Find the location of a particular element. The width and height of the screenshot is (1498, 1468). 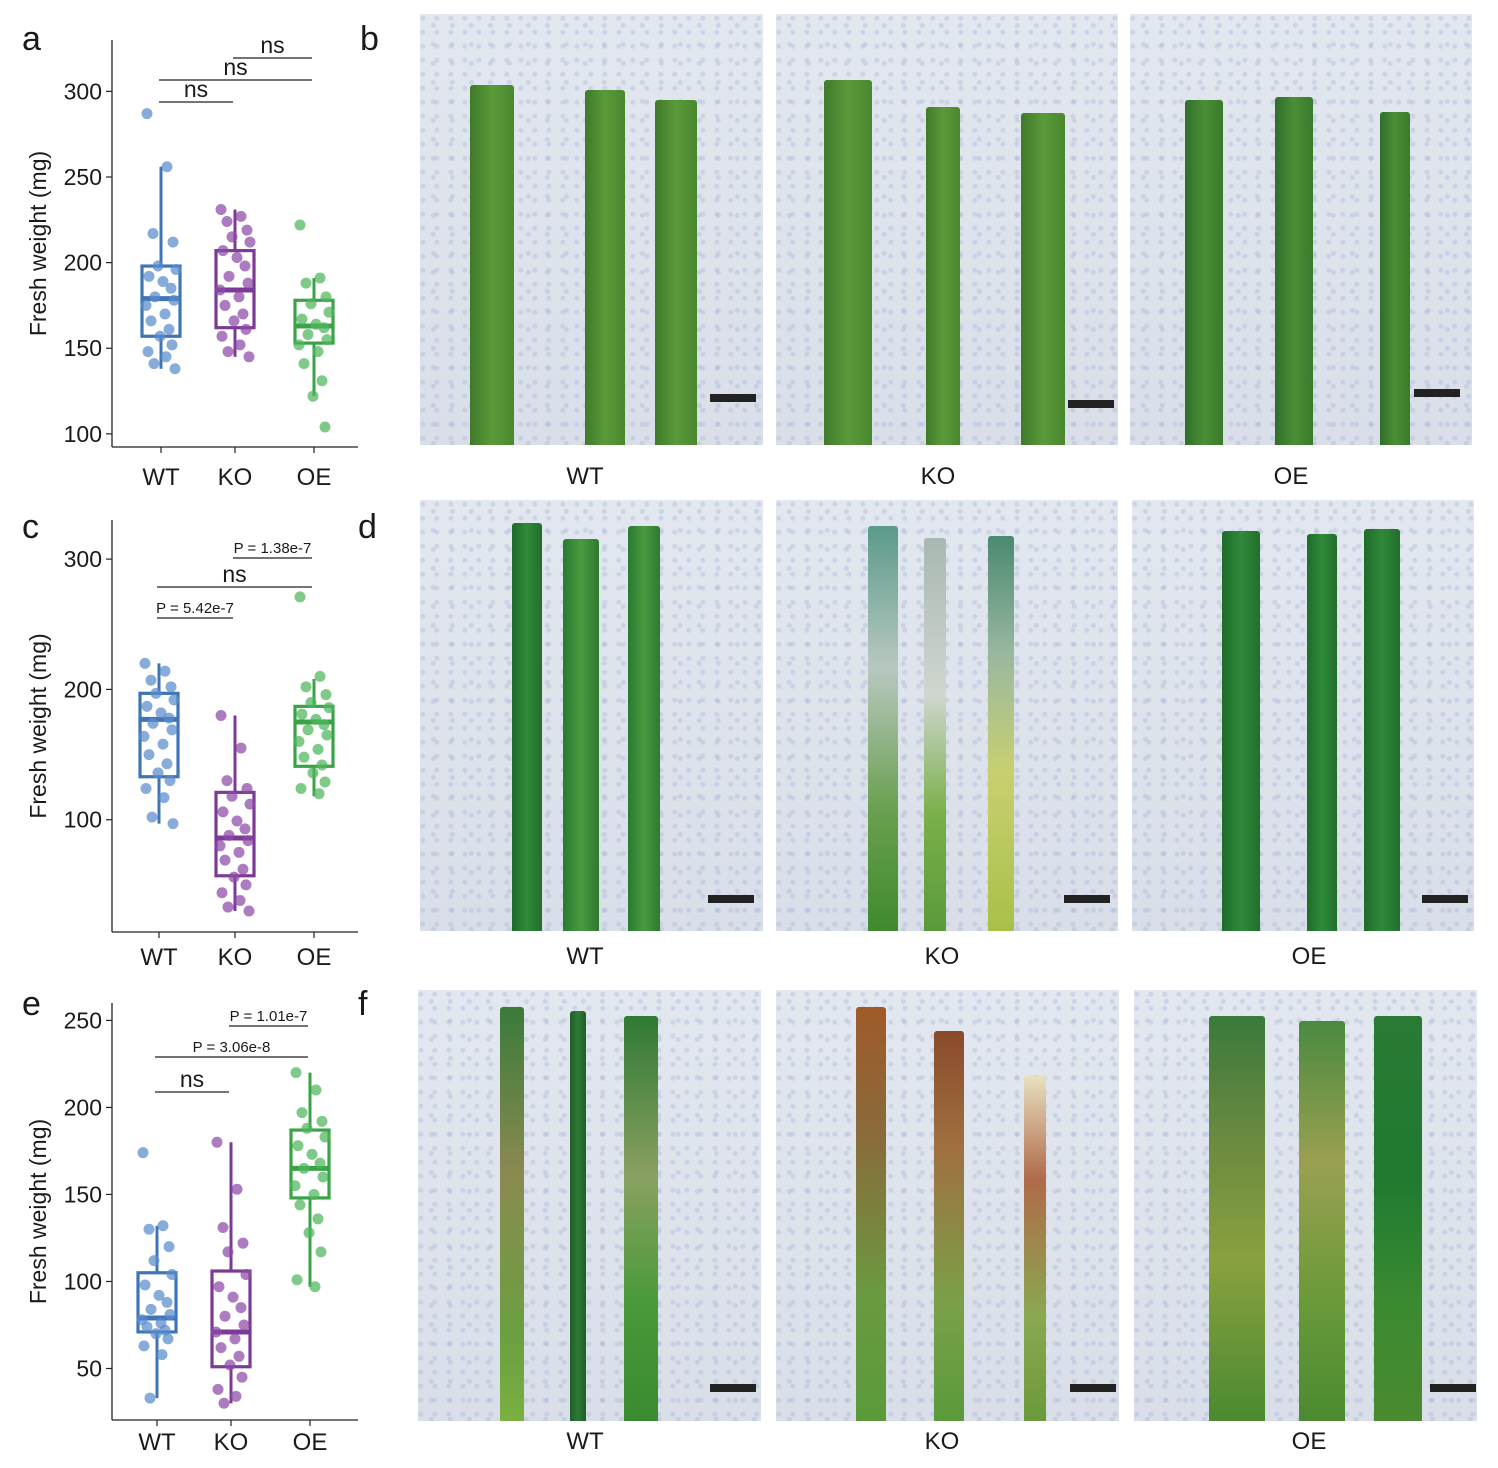

photo-label-d-ko: KO is located at coordinates (942, 956).